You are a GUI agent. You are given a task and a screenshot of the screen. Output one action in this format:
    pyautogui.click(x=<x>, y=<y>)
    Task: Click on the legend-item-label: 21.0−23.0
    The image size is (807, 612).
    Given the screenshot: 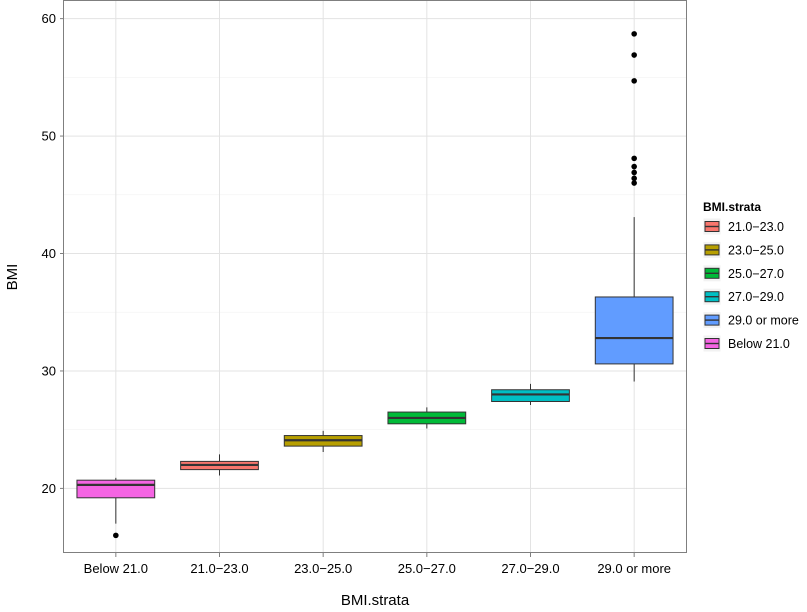 What is the action you would take?
    pyautogui.click(x=756, y=227)
    